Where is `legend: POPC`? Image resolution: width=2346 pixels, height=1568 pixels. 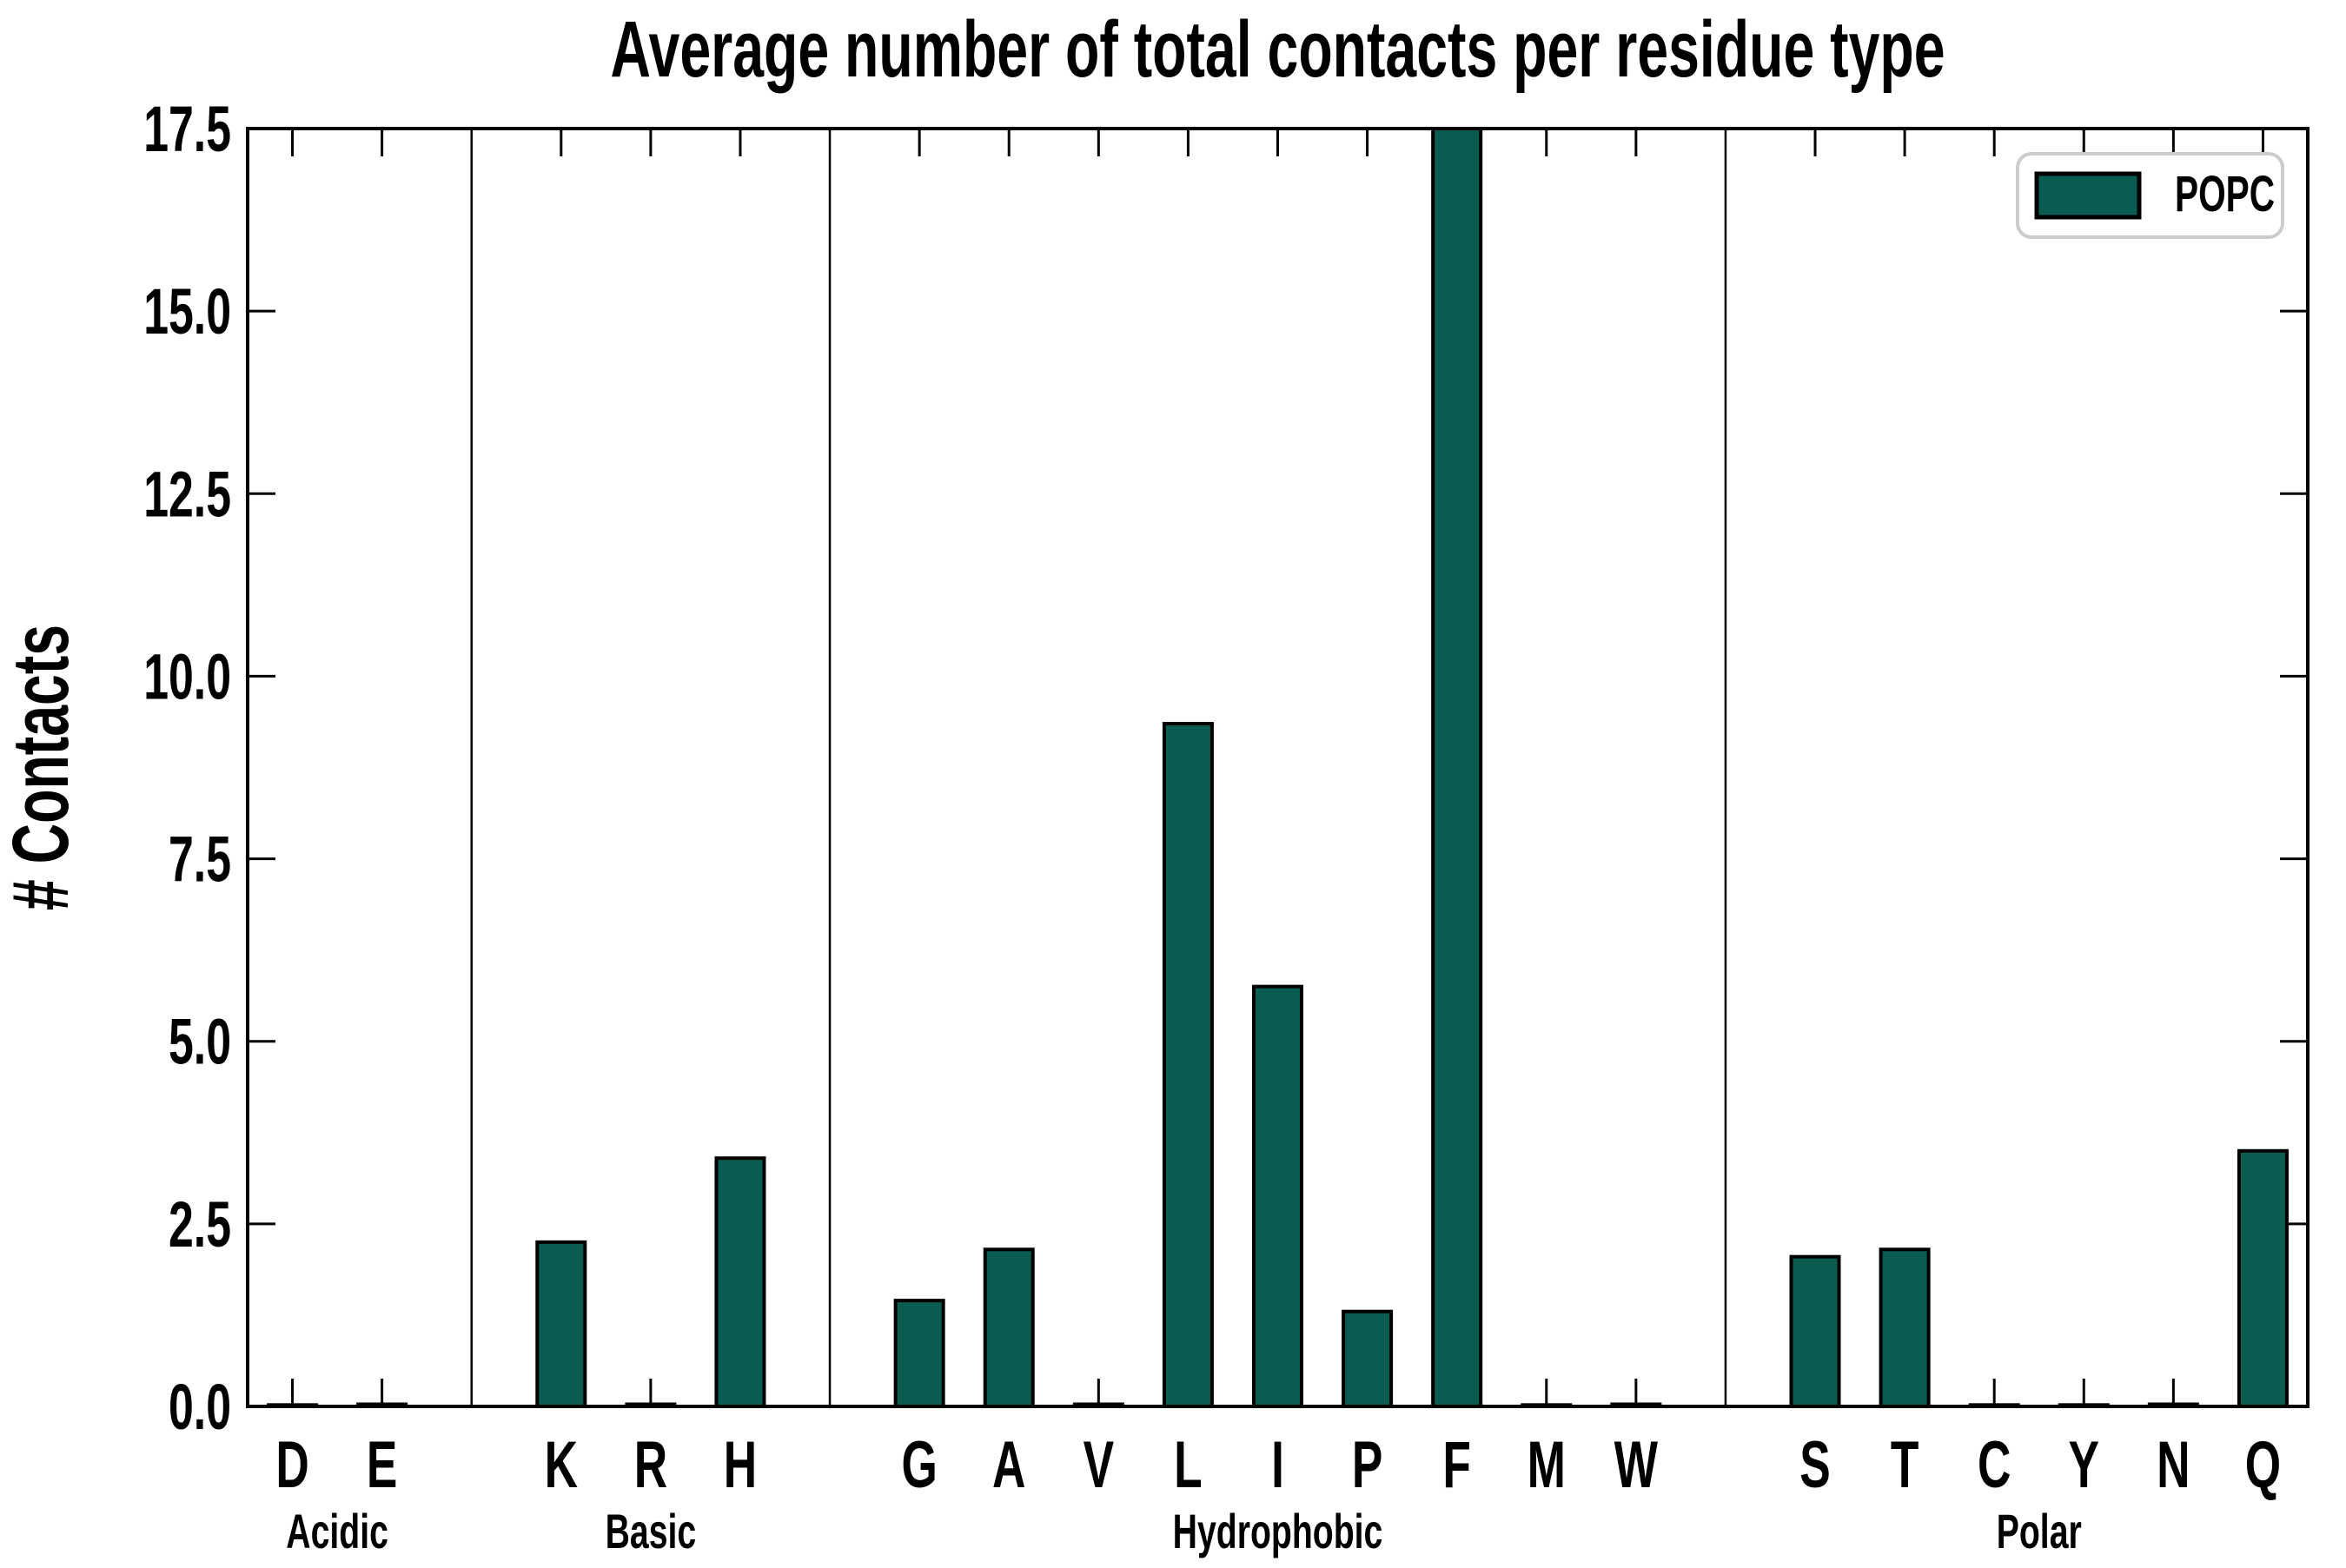 legend: POPC is located at coordinates (2150, 195).